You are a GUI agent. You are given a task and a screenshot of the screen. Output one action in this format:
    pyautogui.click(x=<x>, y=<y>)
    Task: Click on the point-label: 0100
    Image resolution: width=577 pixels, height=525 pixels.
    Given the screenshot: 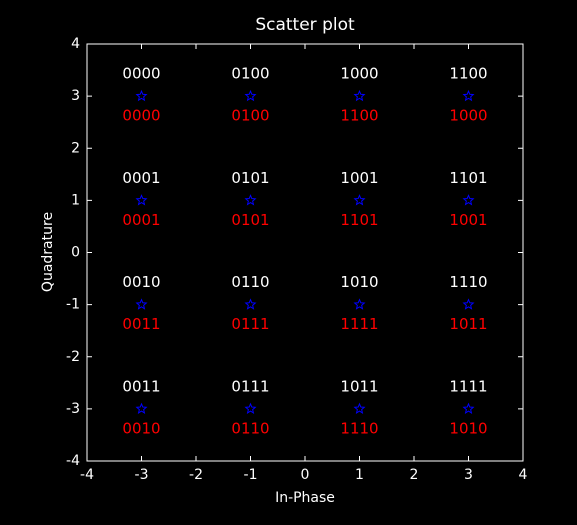 What is the action you would take?
    pyautogui.click(x=250, y=74)
    